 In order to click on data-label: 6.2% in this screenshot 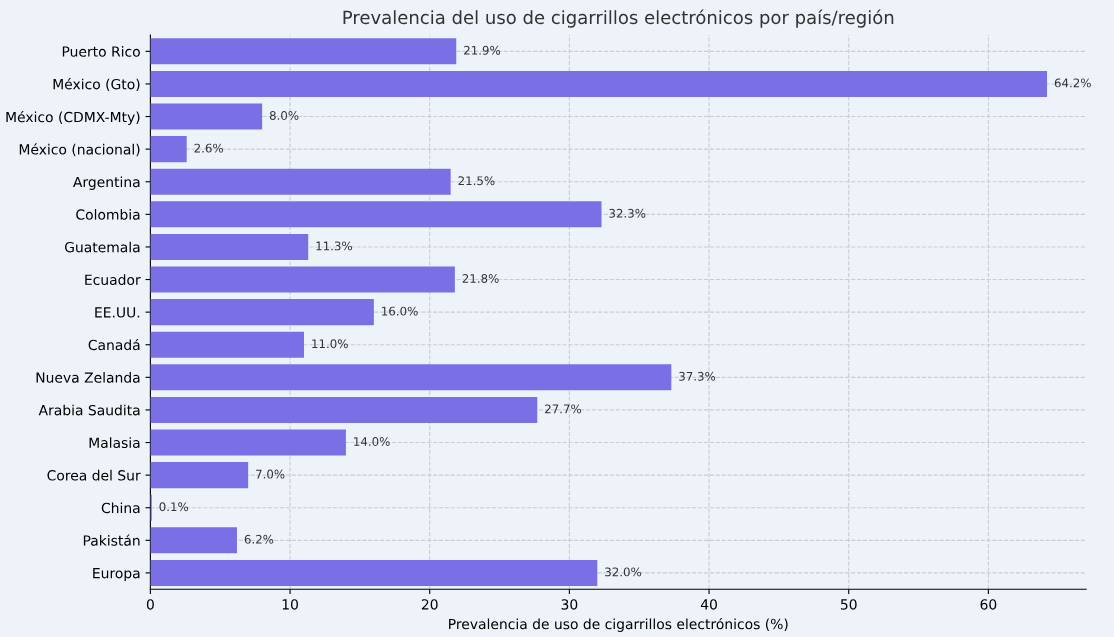, I will do `click(259, 539)`.